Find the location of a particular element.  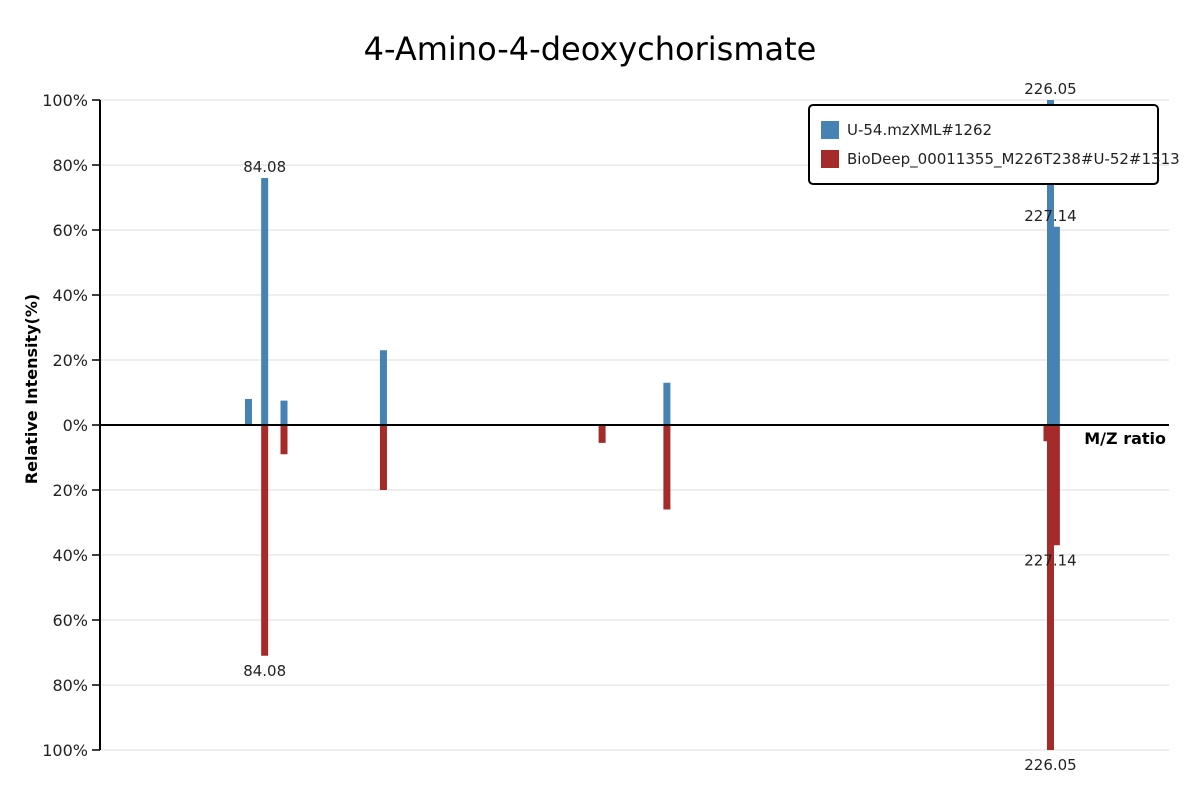

chart-title: 4-Amino-4-deoxychorismate is located at coordinates (590, 49).